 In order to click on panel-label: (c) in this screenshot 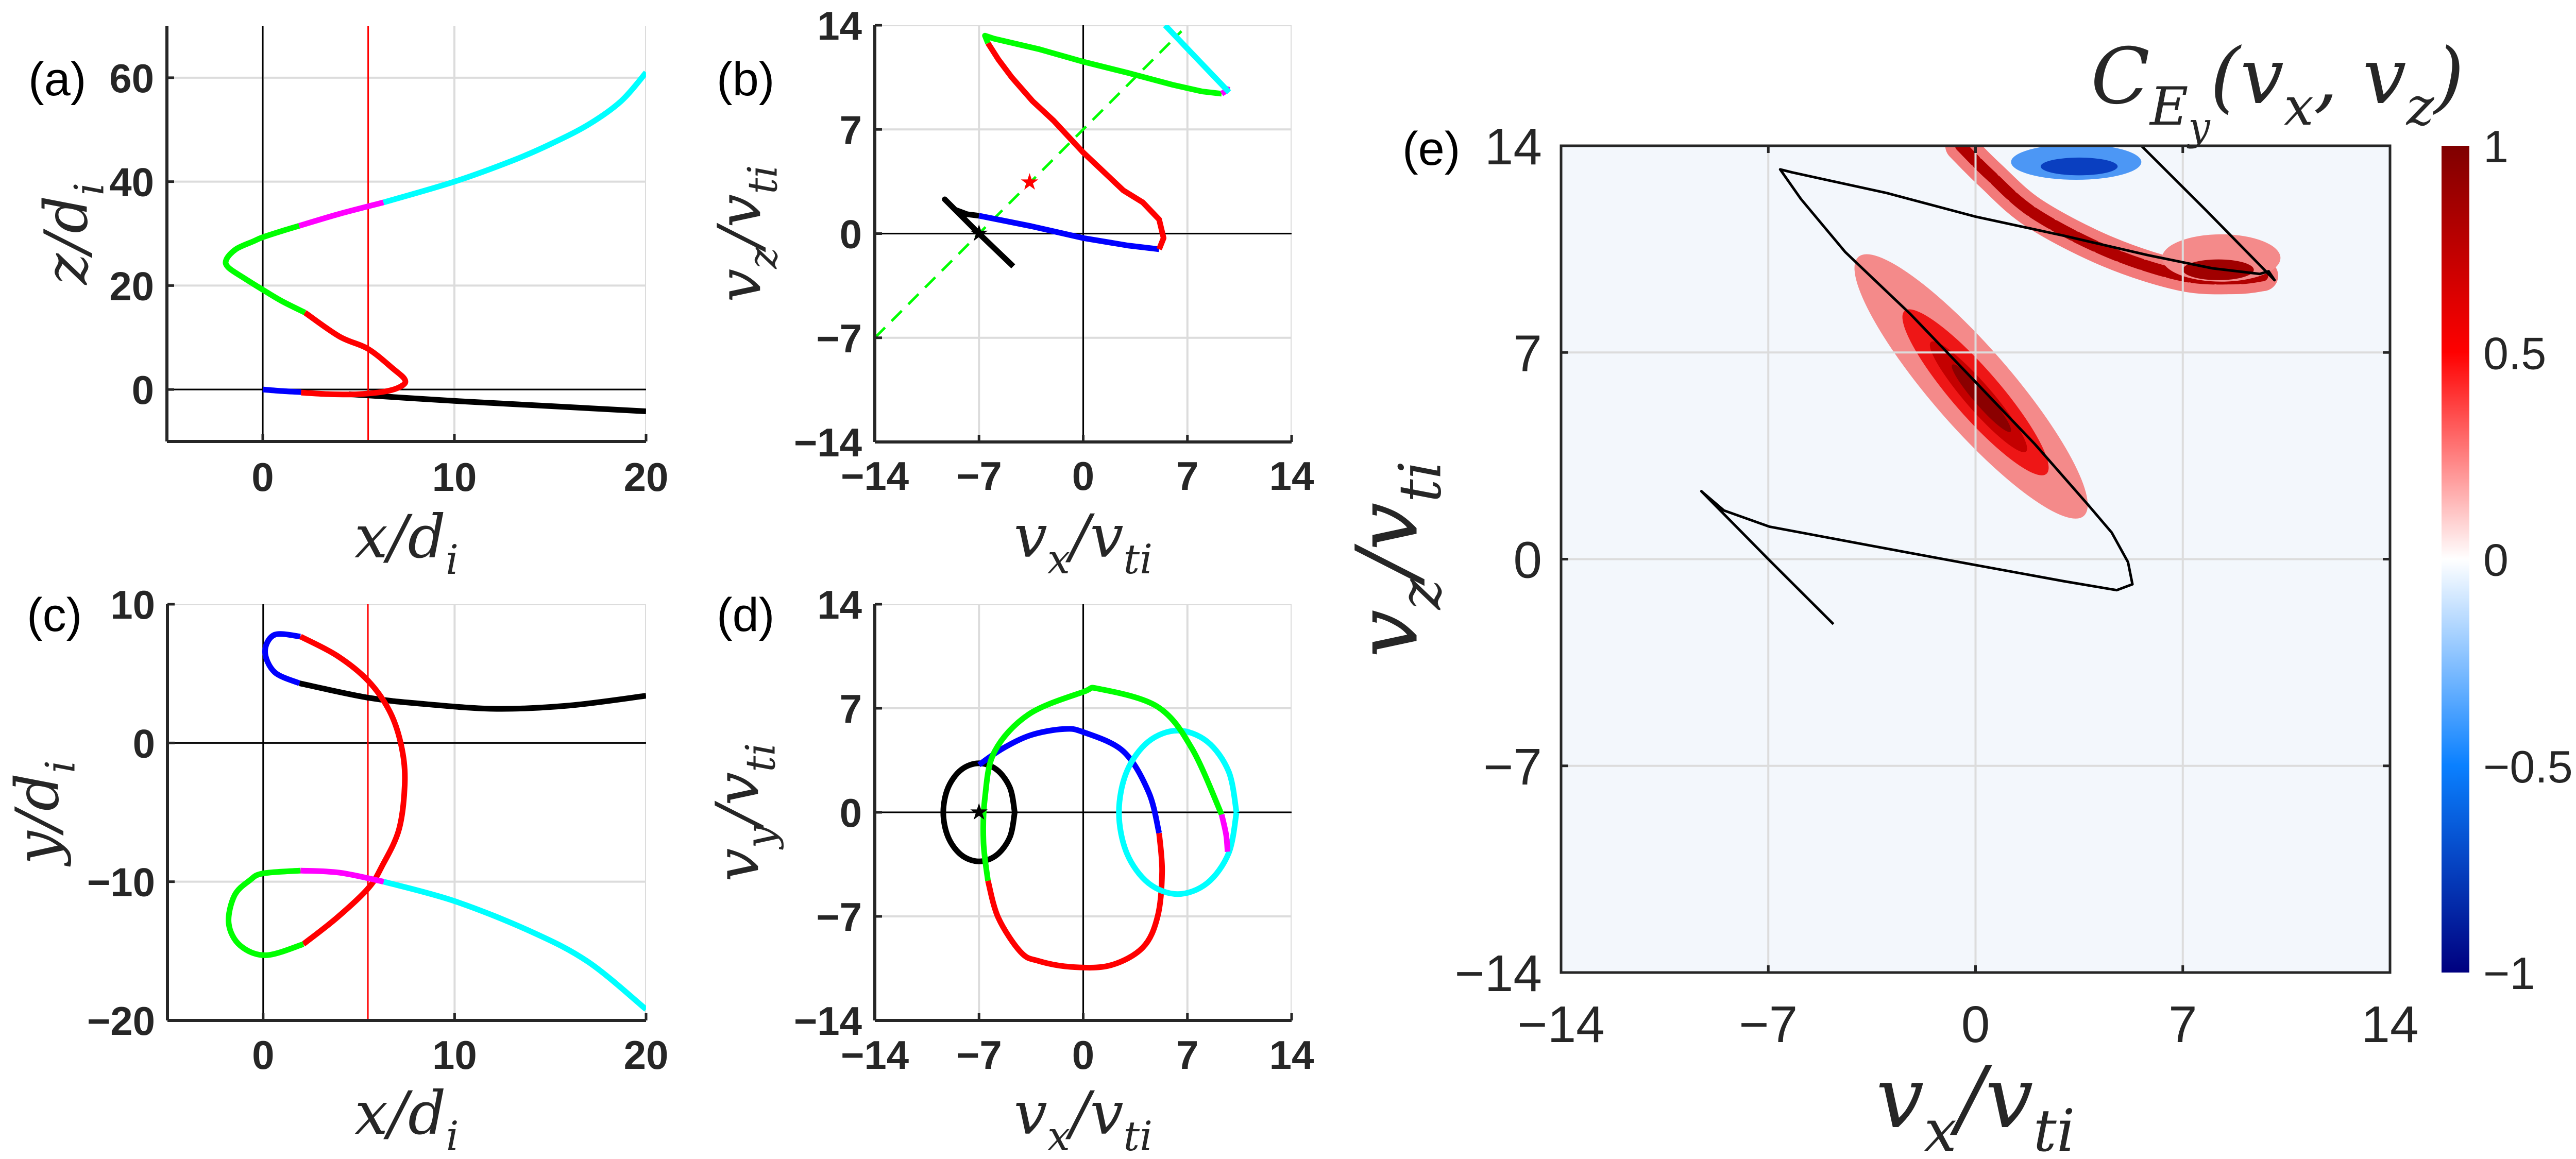, I will do `click(54, 615)`.